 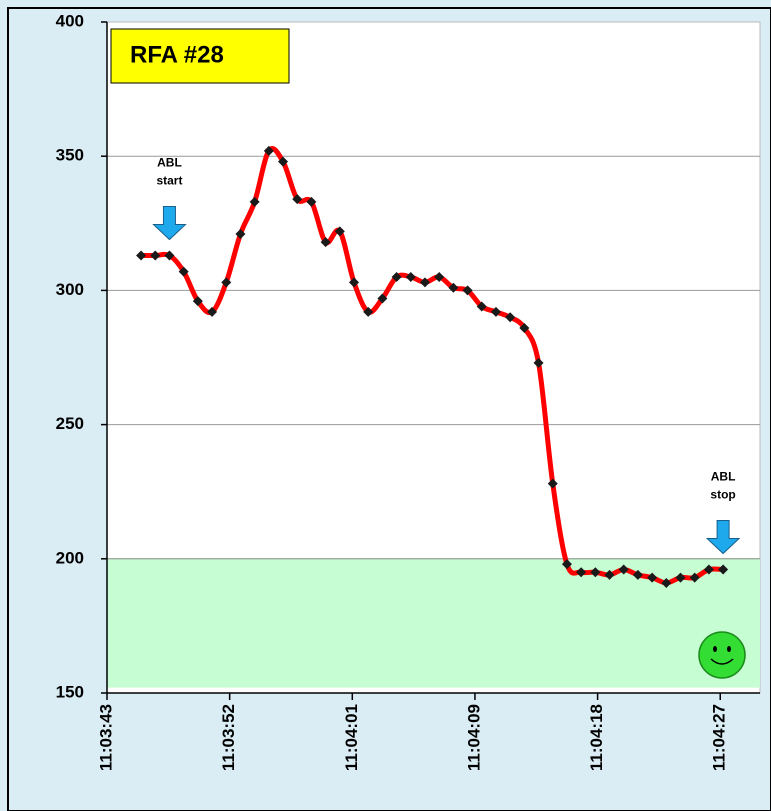 I want to click on x-tick-label: 11:03:43, so click(x=105, y=737).